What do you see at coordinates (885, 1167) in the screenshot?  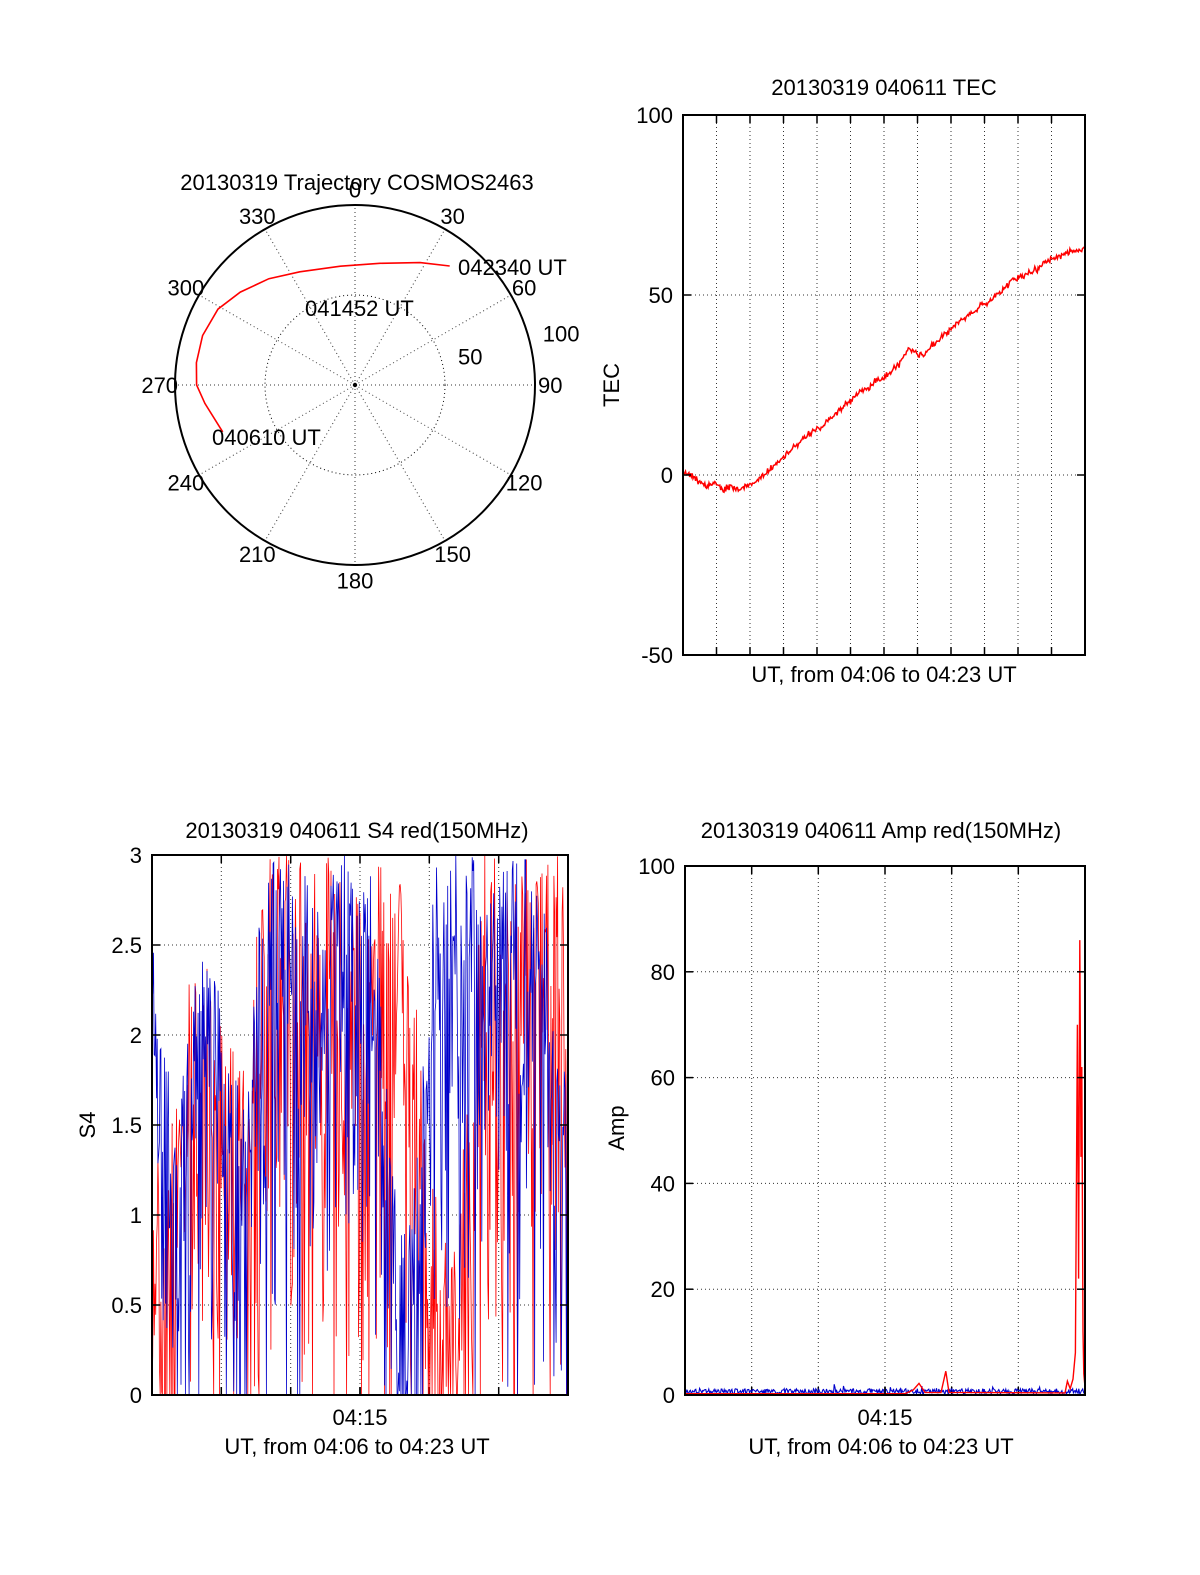 I see `amp-series-line` at bounding box center [885, 1167].